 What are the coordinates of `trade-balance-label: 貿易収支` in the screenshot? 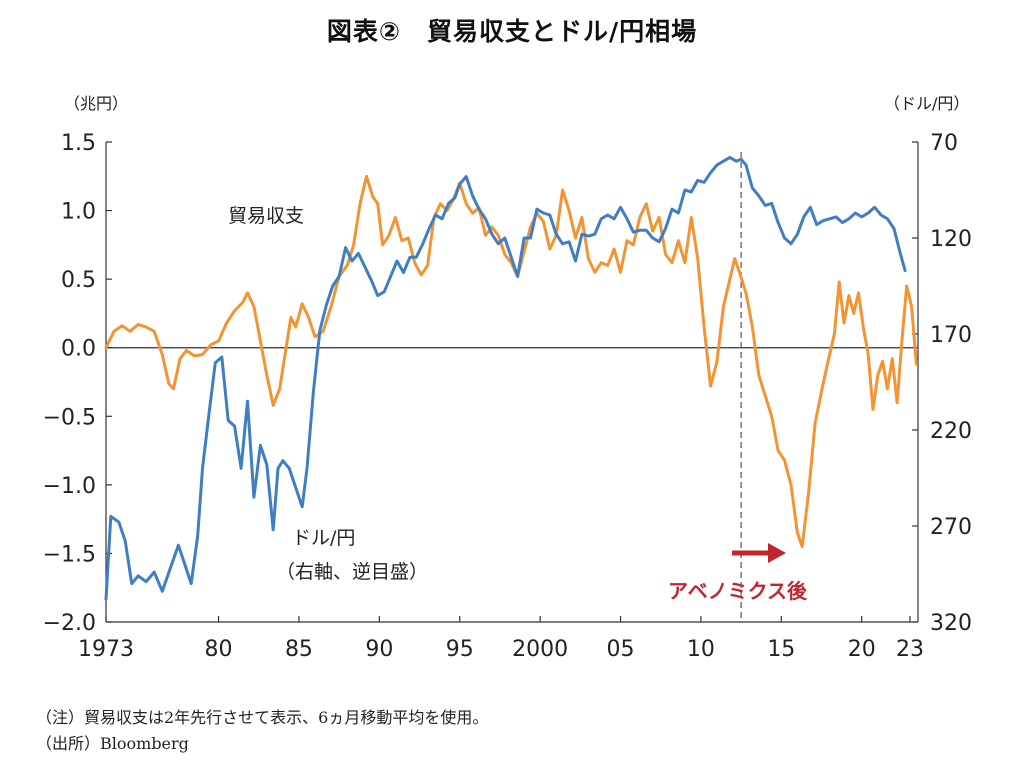 It's located at (266, 216).